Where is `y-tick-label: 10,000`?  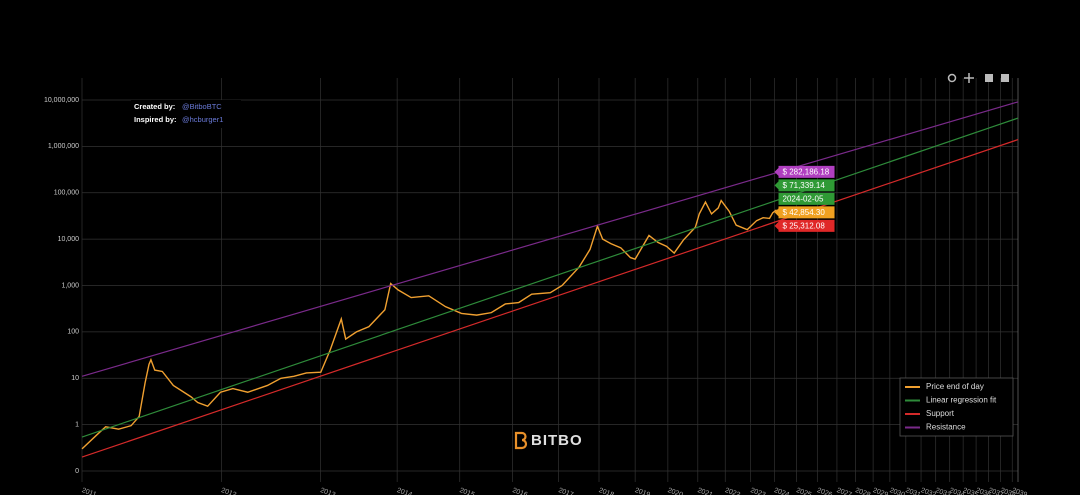
y-tick-label: 10,000 is located at coordinates (69, 239).